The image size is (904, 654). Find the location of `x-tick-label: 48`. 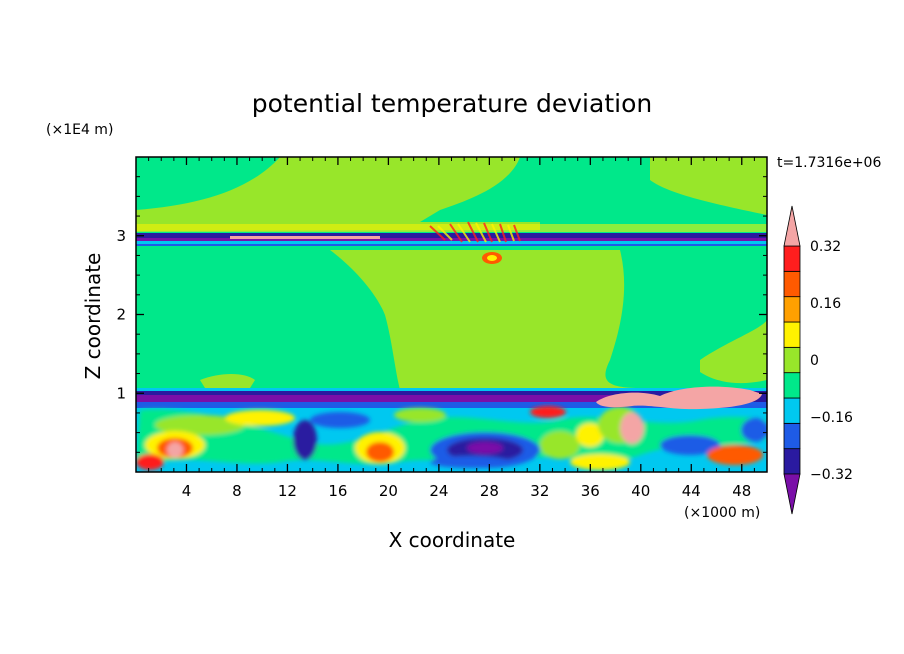

x-tick-label: 48 is located at coordinates (741, 491).